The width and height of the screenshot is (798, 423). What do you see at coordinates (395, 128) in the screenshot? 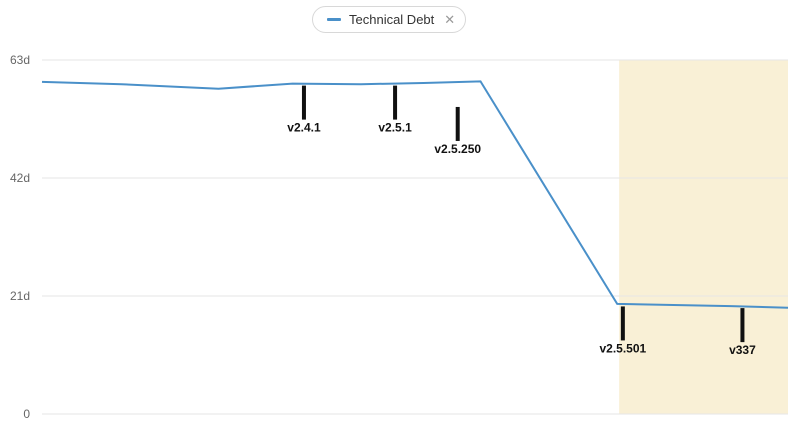
I see `release-label: v2.5.1` at bounding box center [395, 128].